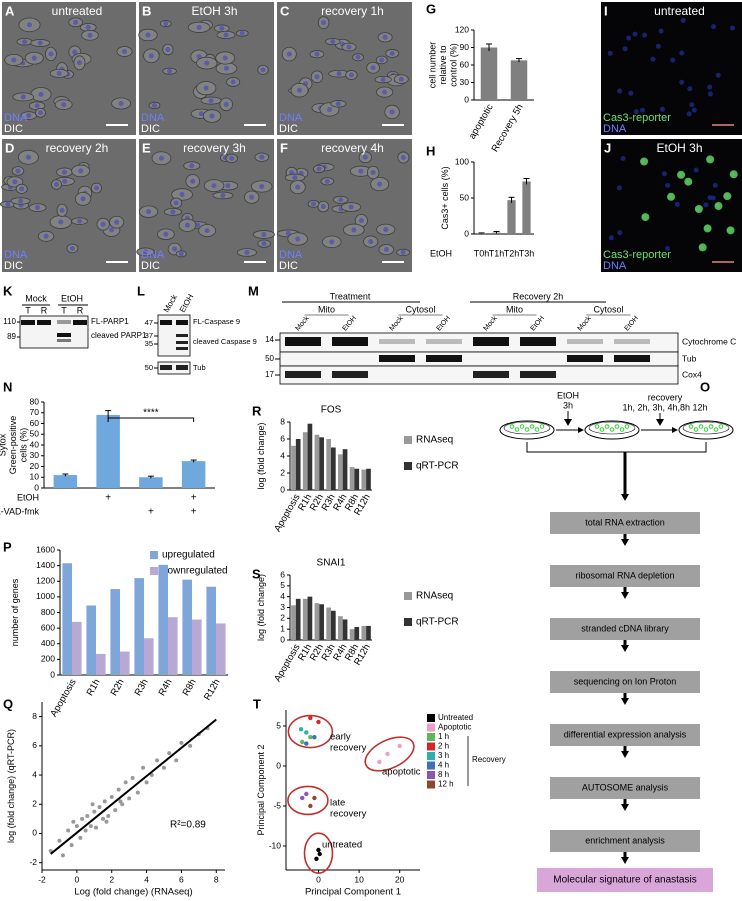 This screenshot has height=901, width=742. What do you see at coordinates (606, 10) in the screenshot?
I see `panel-letter: I` at bounding box center [606, 10].